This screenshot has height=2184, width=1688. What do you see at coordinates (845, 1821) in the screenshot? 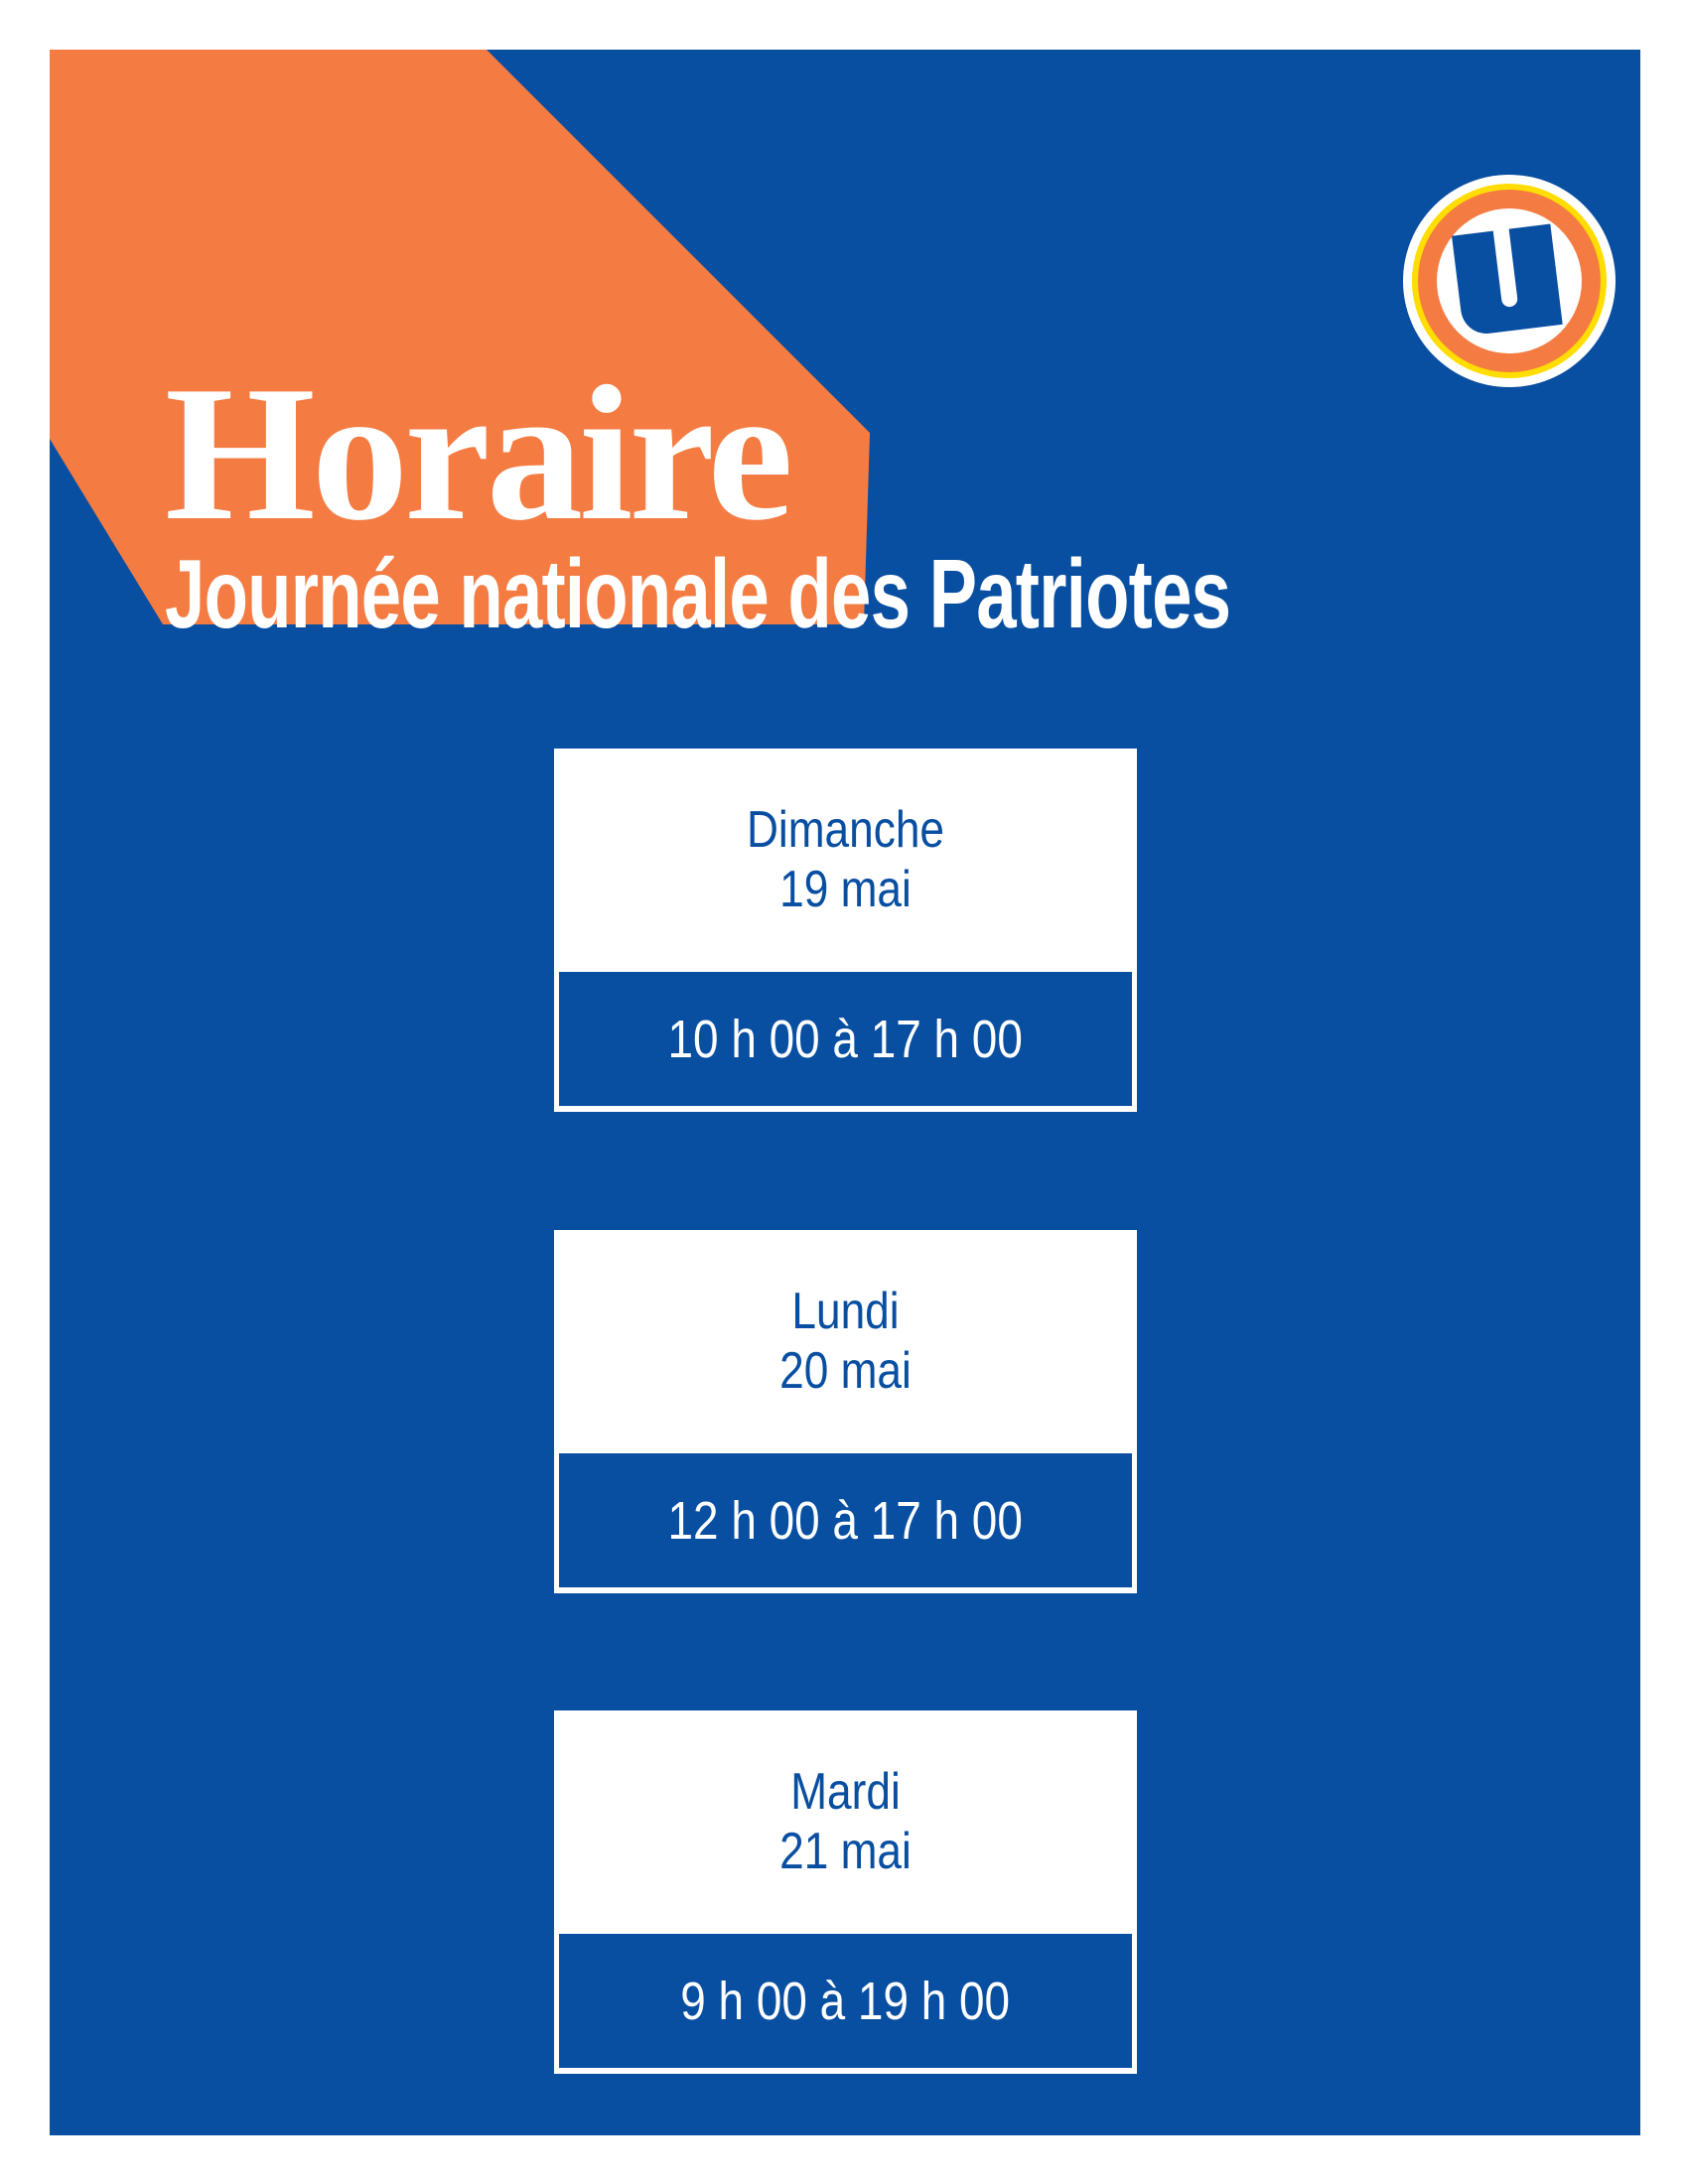
I see `card-date: Mardi 21 mai` at bounding box center [845, 1821].